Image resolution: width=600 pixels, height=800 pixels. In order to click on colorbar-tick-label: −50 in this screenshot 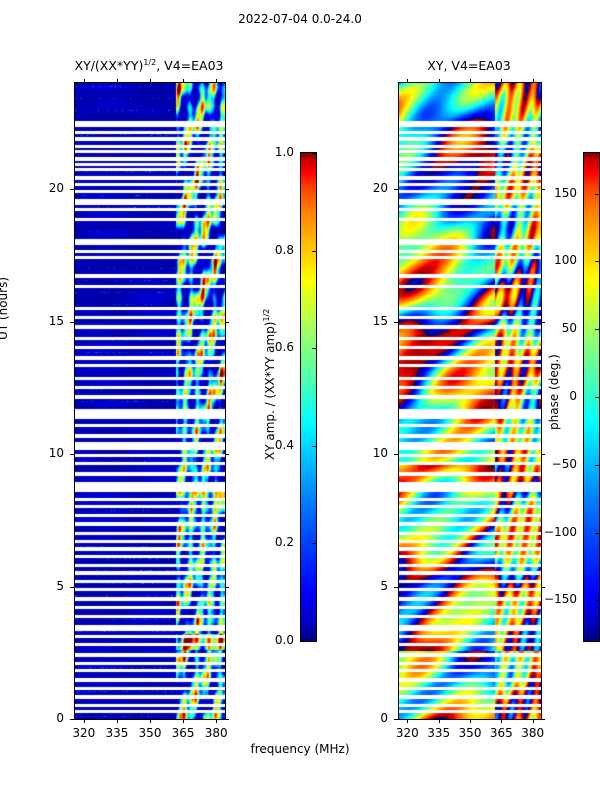, I will do `click(564, 463)`.